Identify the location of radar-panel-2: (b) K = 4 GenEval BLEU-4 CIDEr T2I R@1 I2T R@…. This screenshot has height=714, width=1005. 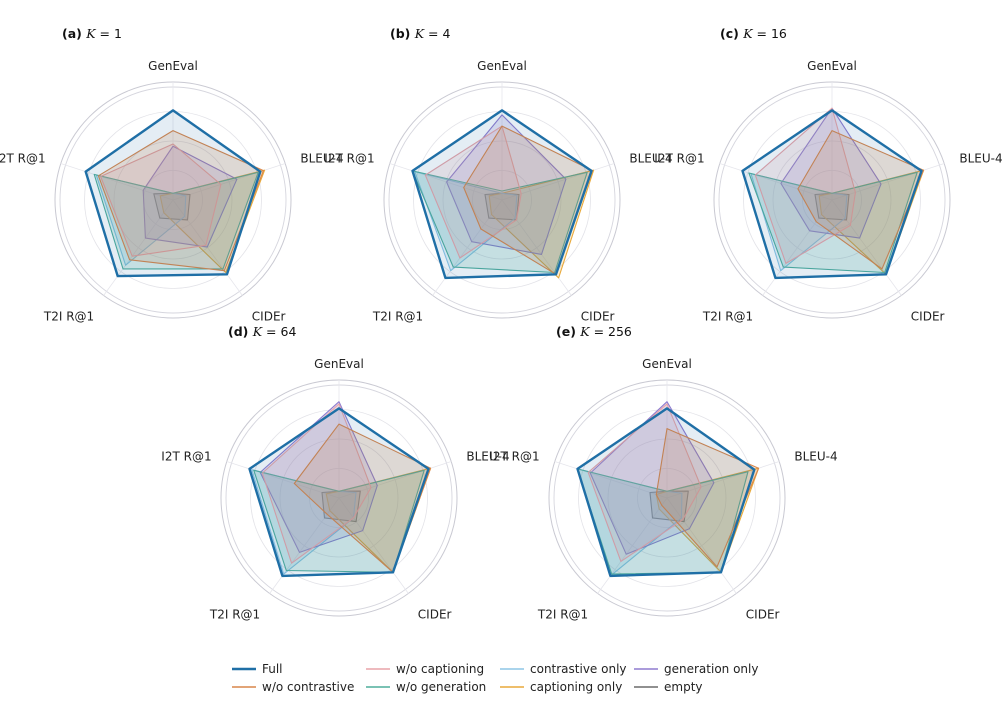
(498, 174).